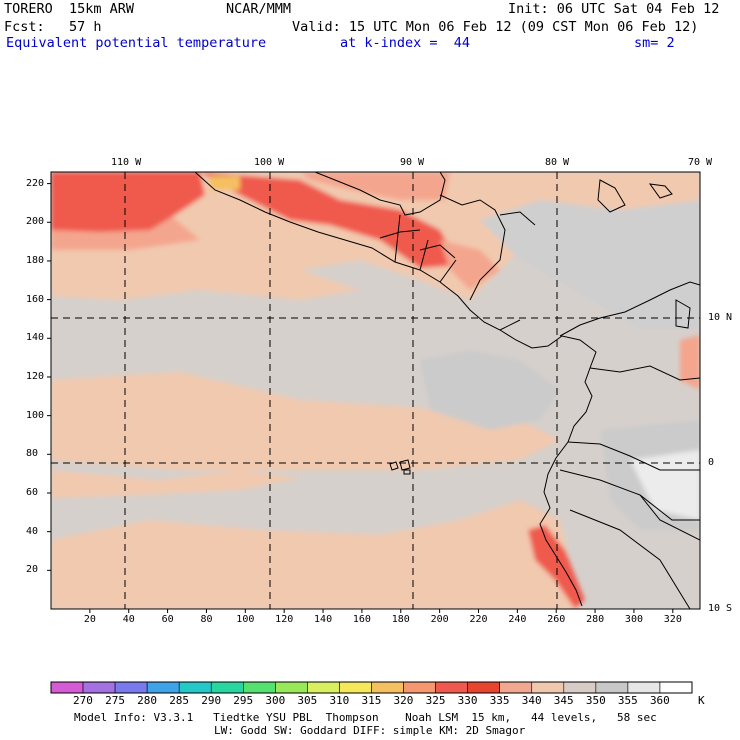 Image resolution: width=740 pixels, height=740 pixels. What do you see at coordinates (259, 9) in the screenshot?
I see `center-name: NCAR/MMM` at bounding box center [259, 9].